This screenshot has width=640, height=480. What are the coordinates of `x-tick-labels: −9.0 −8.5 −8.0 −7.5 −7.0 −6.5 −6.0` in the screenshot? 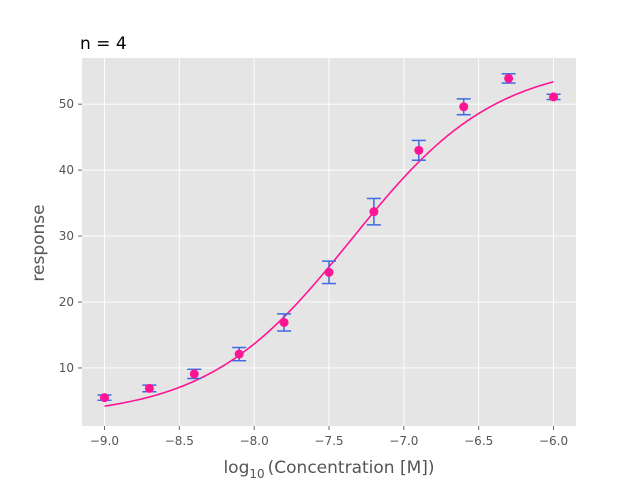 It's located at (329, 441).